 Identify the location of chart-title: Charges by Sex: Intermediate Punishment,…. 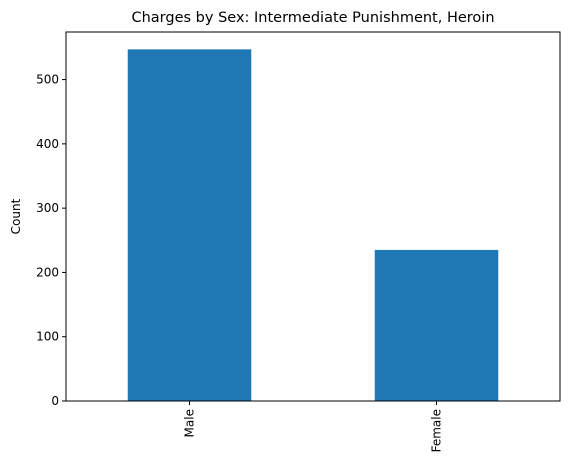
(312, 18).